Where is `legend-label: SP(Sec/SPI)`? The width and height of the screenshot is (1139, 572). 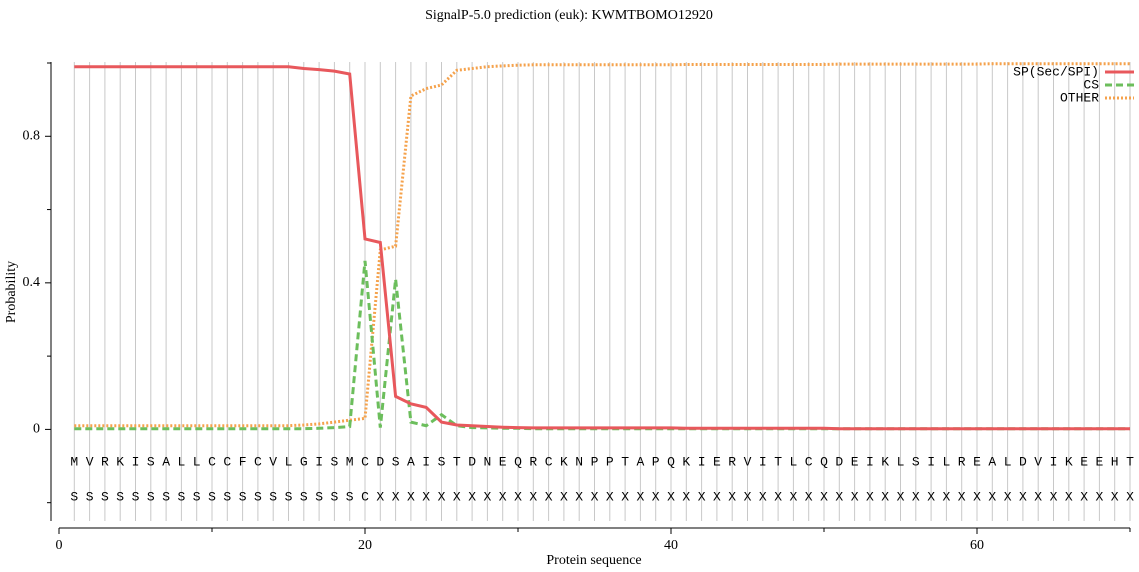 legend-label: SP(Sec/SPI) is located at coordinates (1056, 71).